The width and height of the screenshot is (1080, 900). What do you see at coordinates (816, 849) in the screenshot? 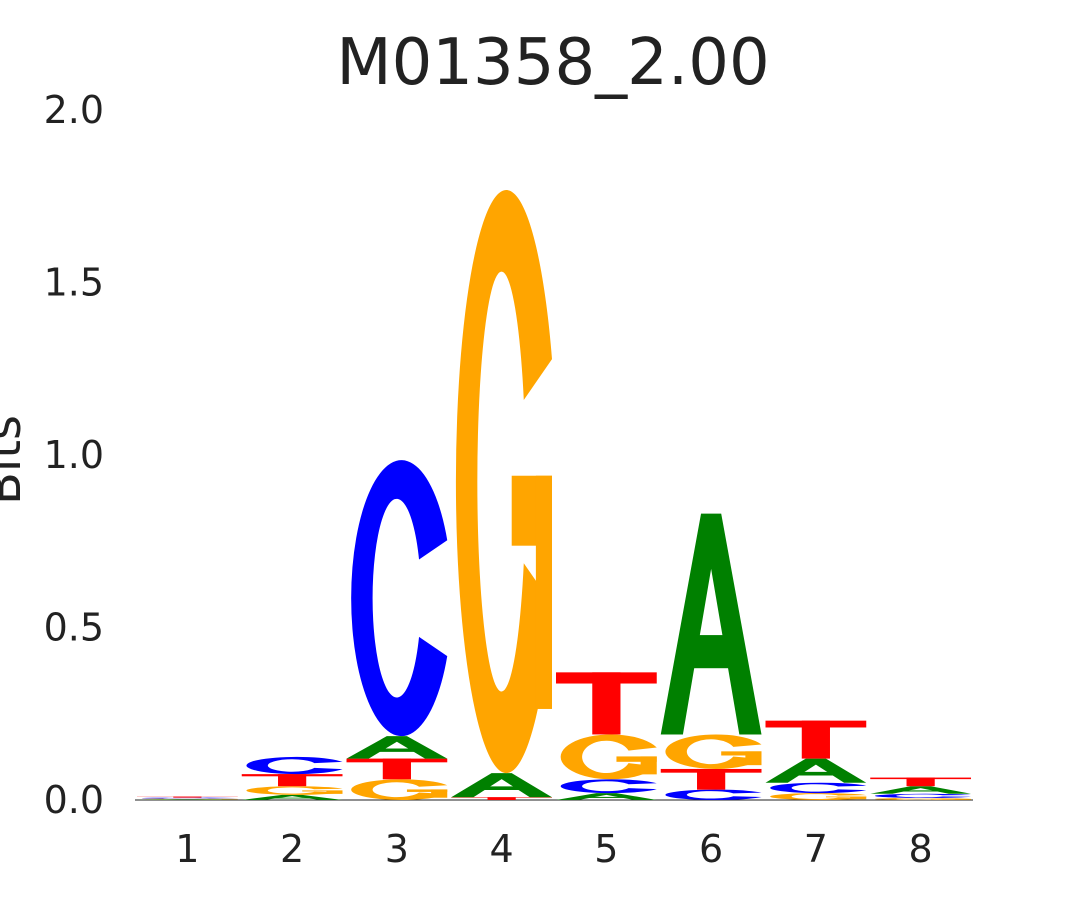
I see `x-tick-label: 7` at bounding box center [816, 849].